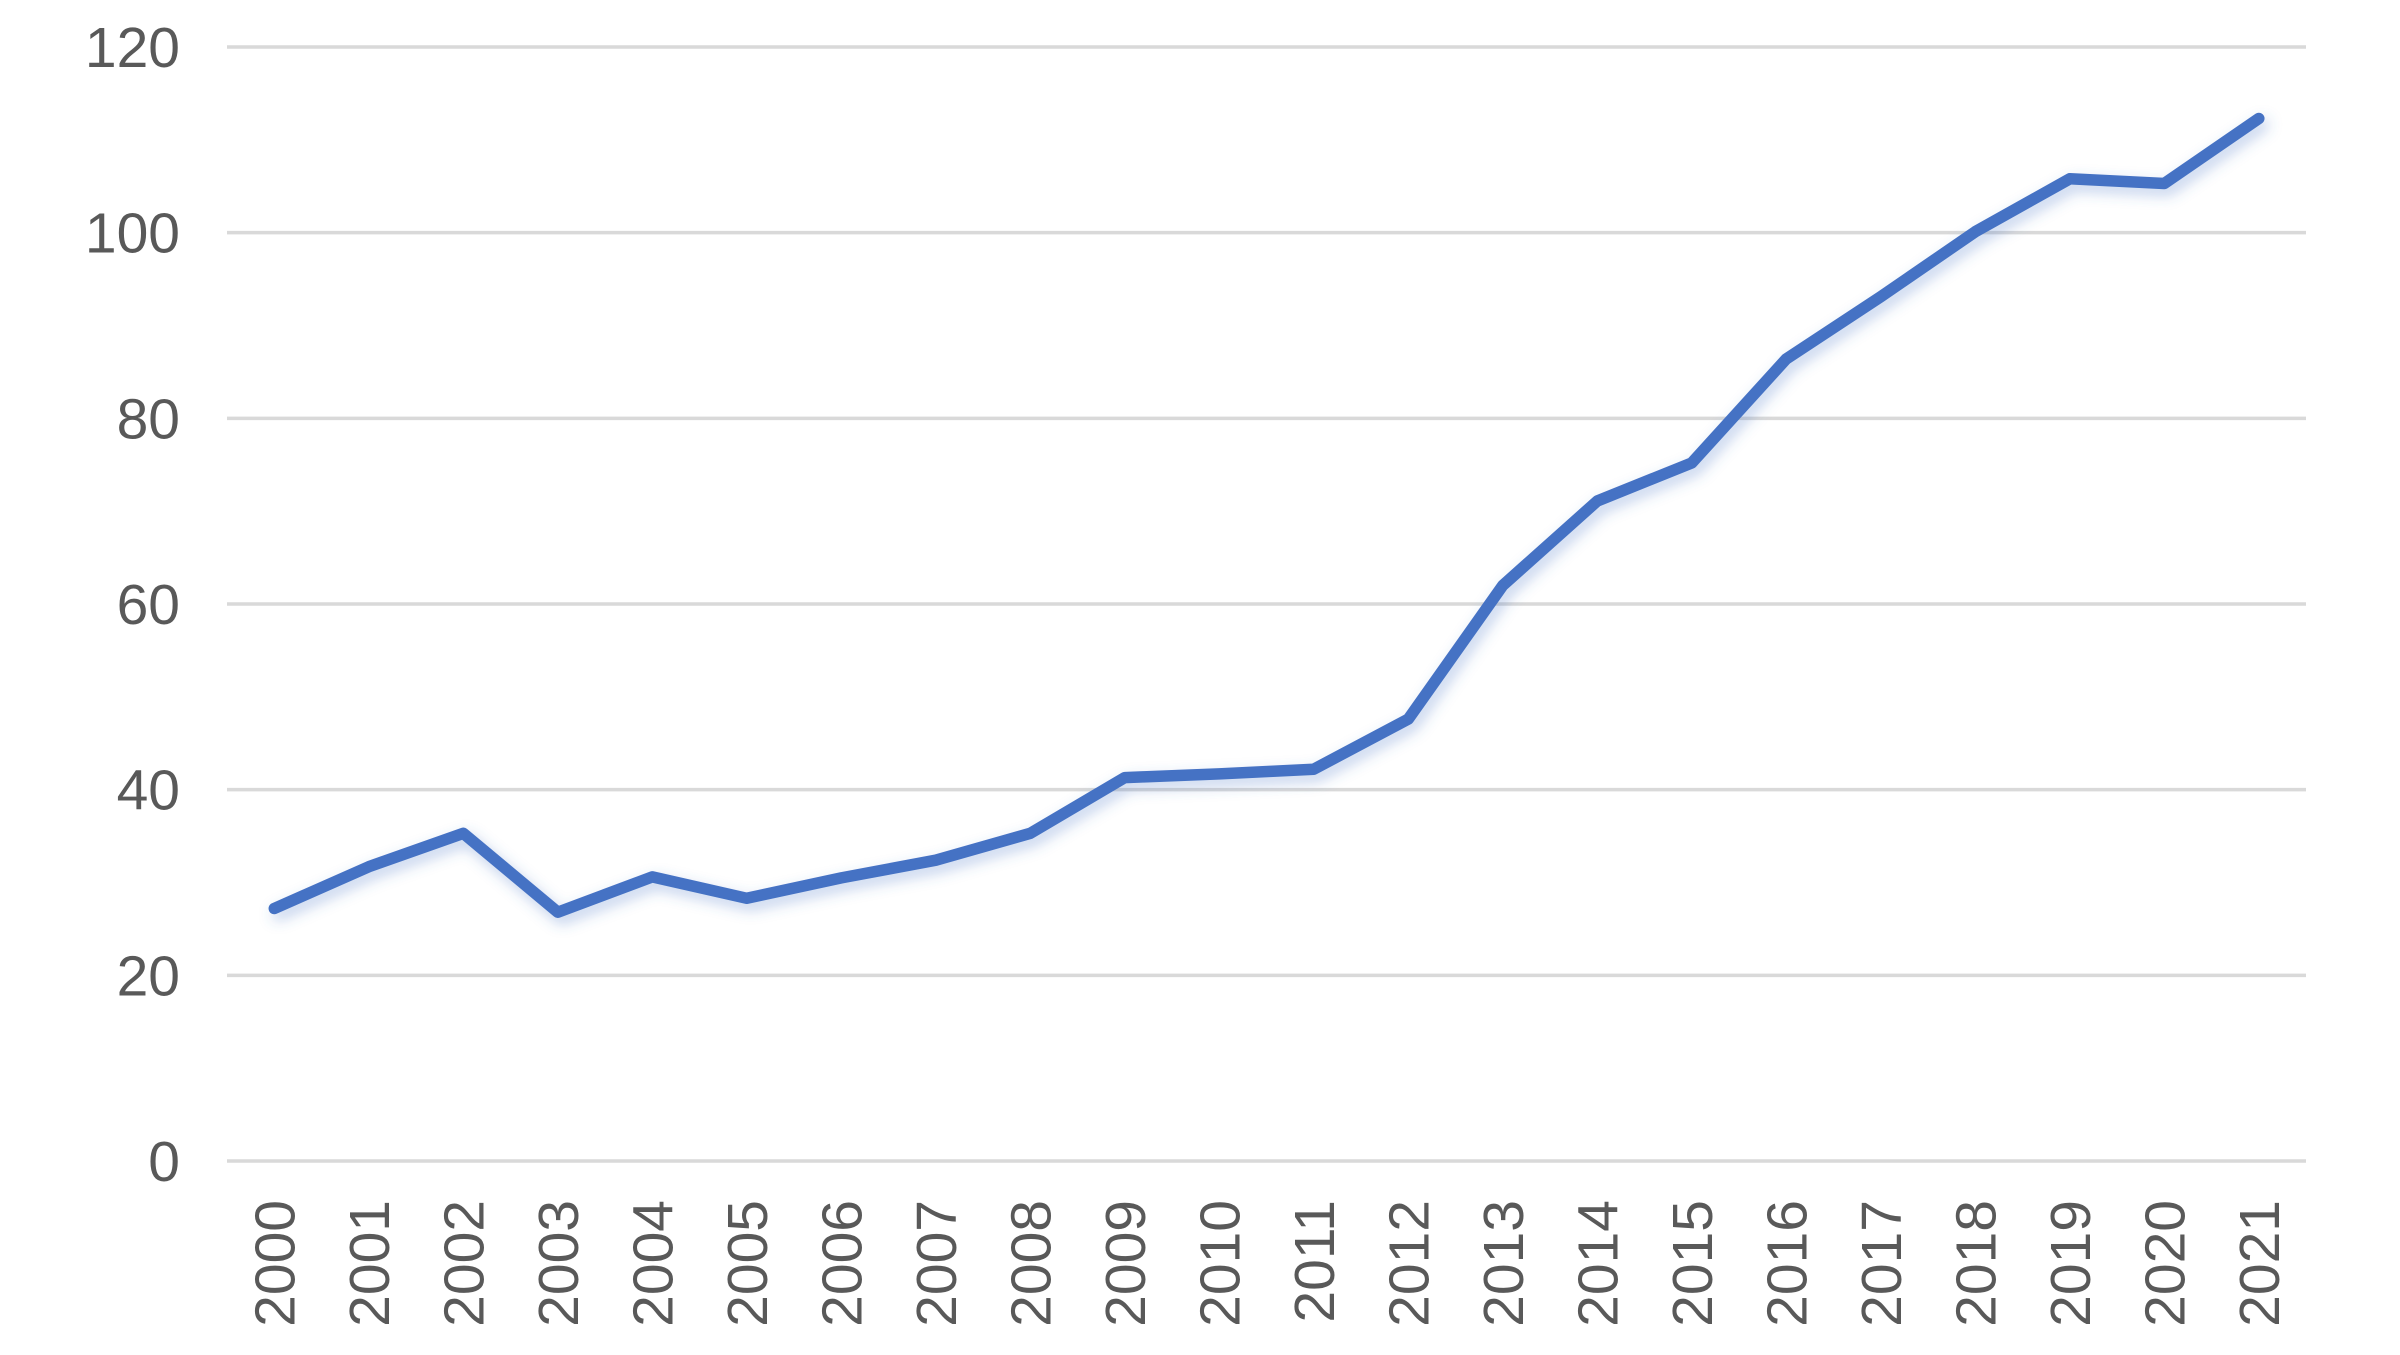  I want to click on x-tick-label: 2002, so click(464, 1263).